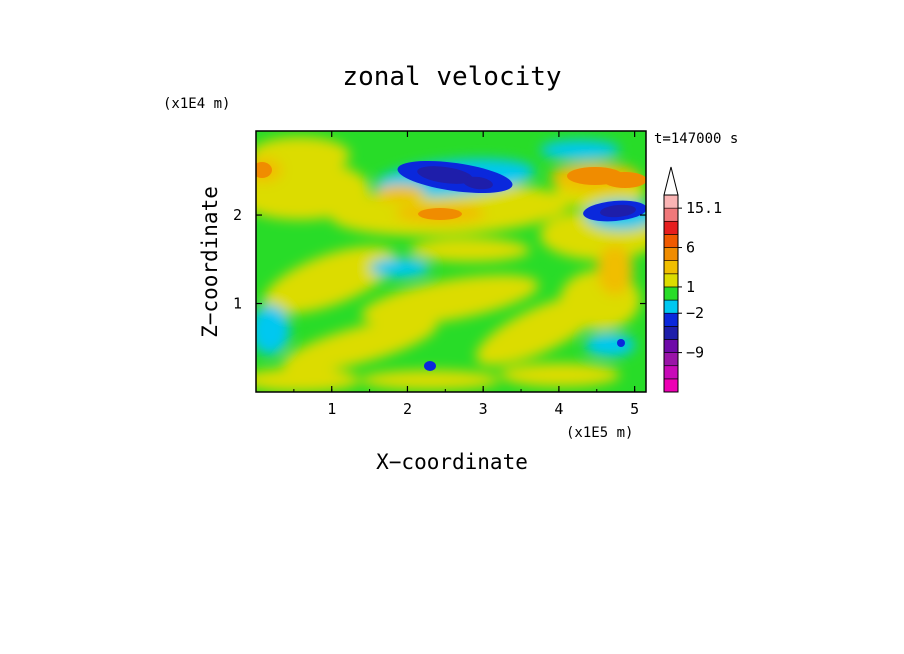 This screenshot has width=904, height=654. What do you see at coordinates (634, 409) in the screenshot?
I see `x-tick-label: 5` at bounding box center [634, 409].